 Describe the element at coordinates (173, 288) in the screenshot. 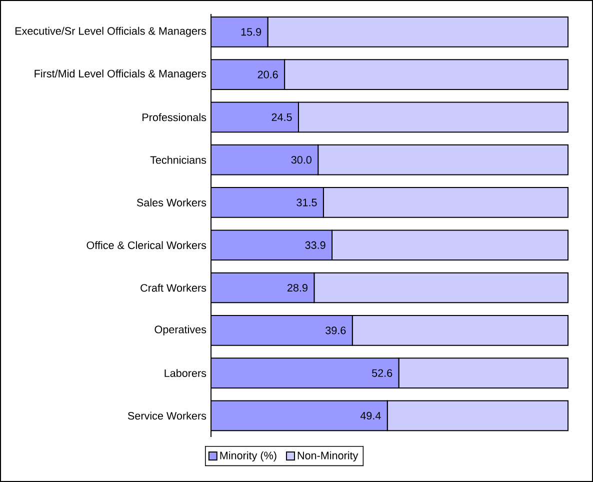

I see `y-tick-label: Craft Workers` at that location.